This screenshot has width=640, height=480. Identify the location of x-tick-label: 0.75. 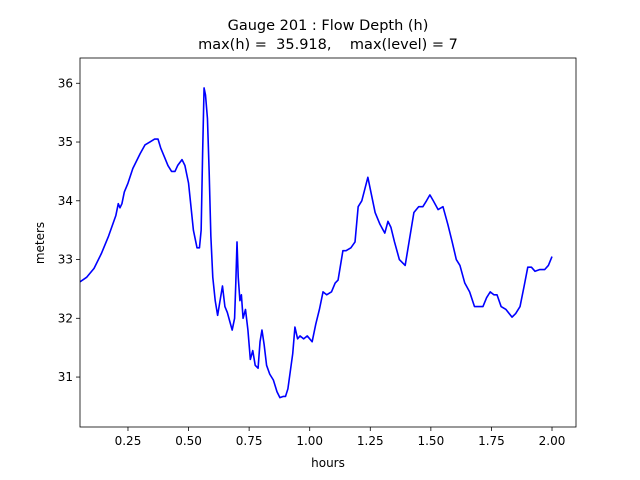
(249, 441).